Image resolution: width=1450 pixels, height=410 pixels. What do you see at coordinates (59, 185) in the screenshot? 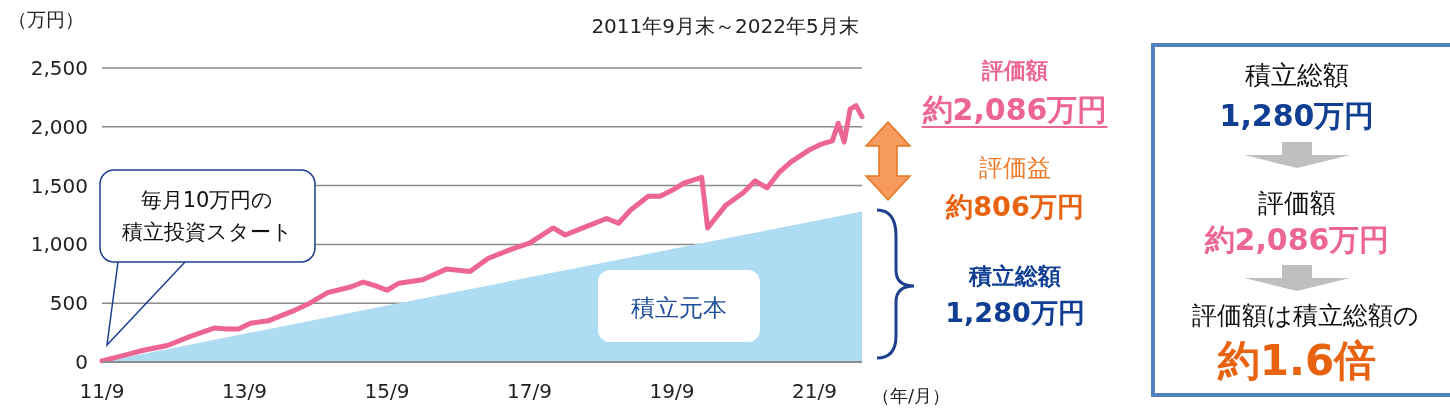
I see `y-tick-label: 1,500` at bounding box center [59, 185].